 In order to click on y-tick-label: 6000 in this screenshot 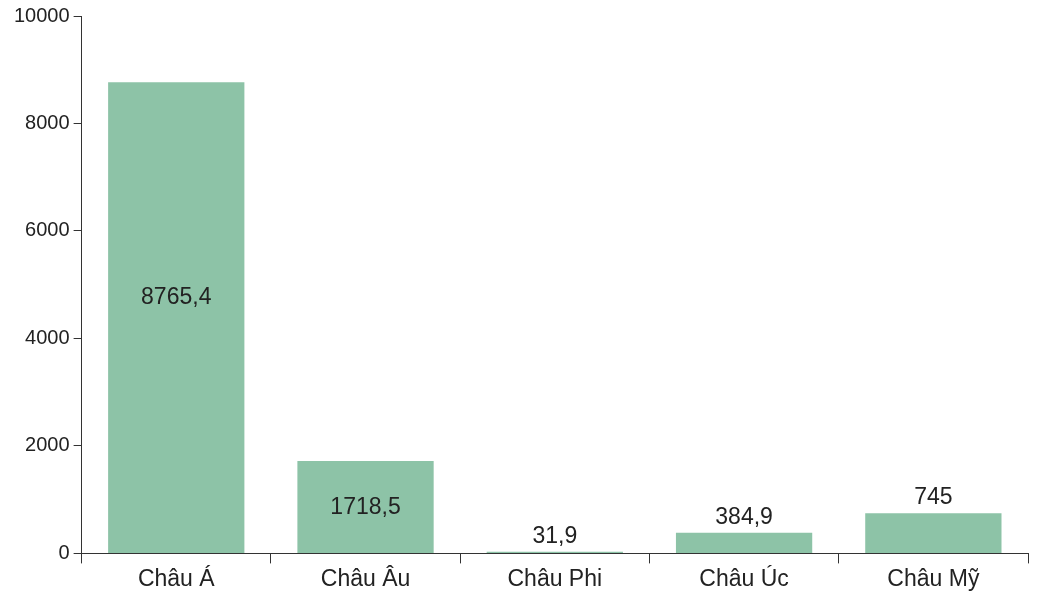, I will do `click(47, 229)`.